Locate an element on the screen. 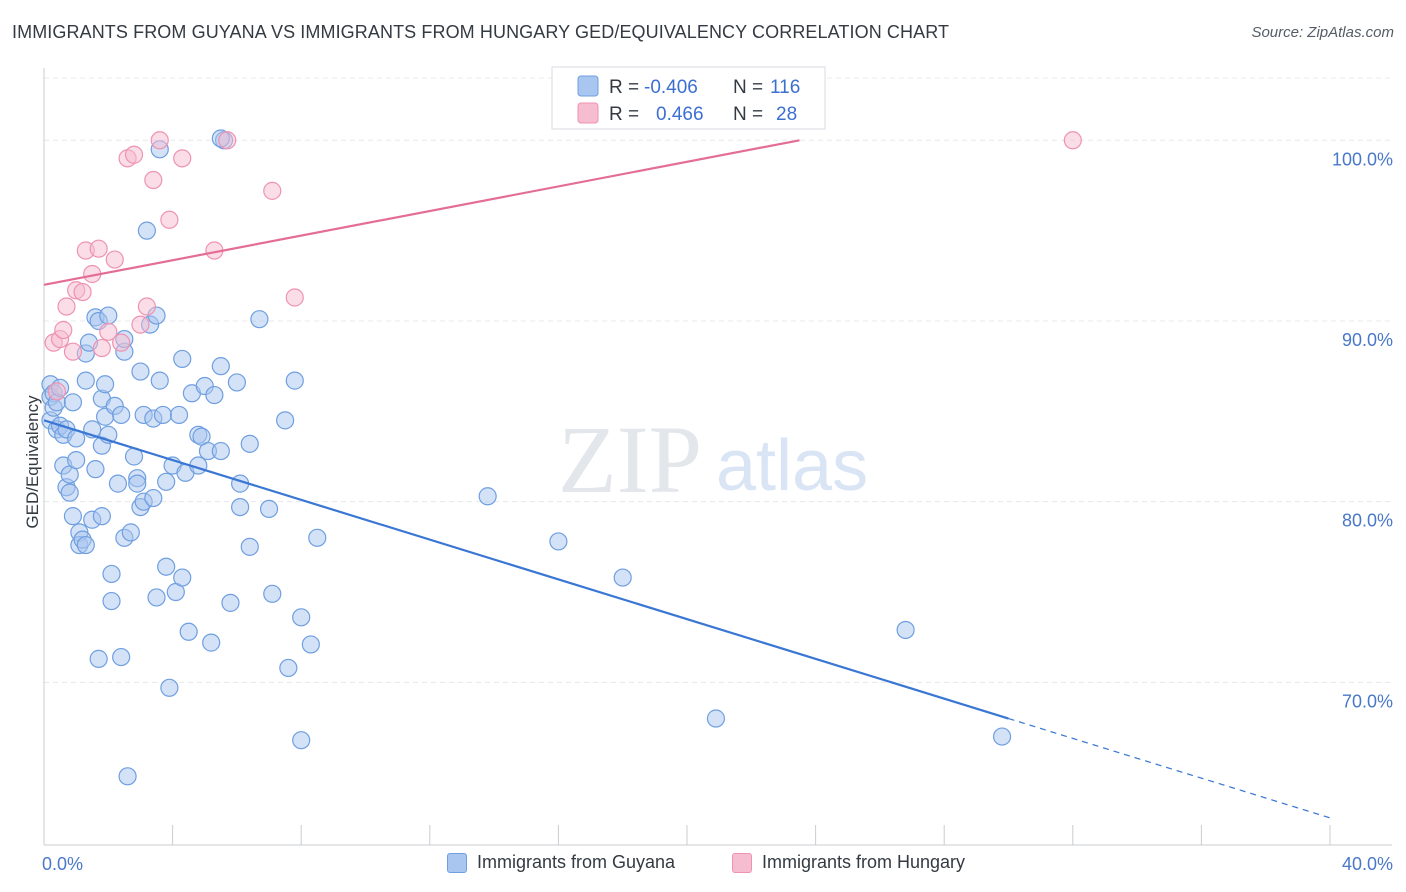  bottom-legend-item-guyana: Immigrants from Guyana is located at coordinates (561, 862).